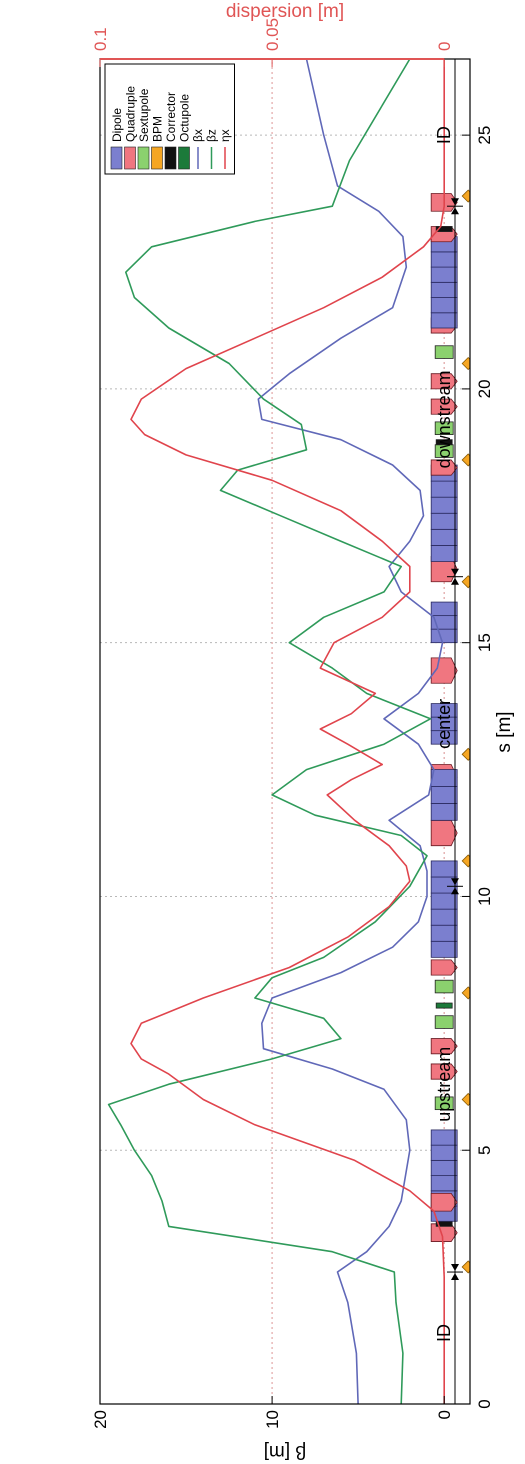  Describe the element at coordinates (444, 419) in the screenshot. I see `section-label: downstream` at that location.